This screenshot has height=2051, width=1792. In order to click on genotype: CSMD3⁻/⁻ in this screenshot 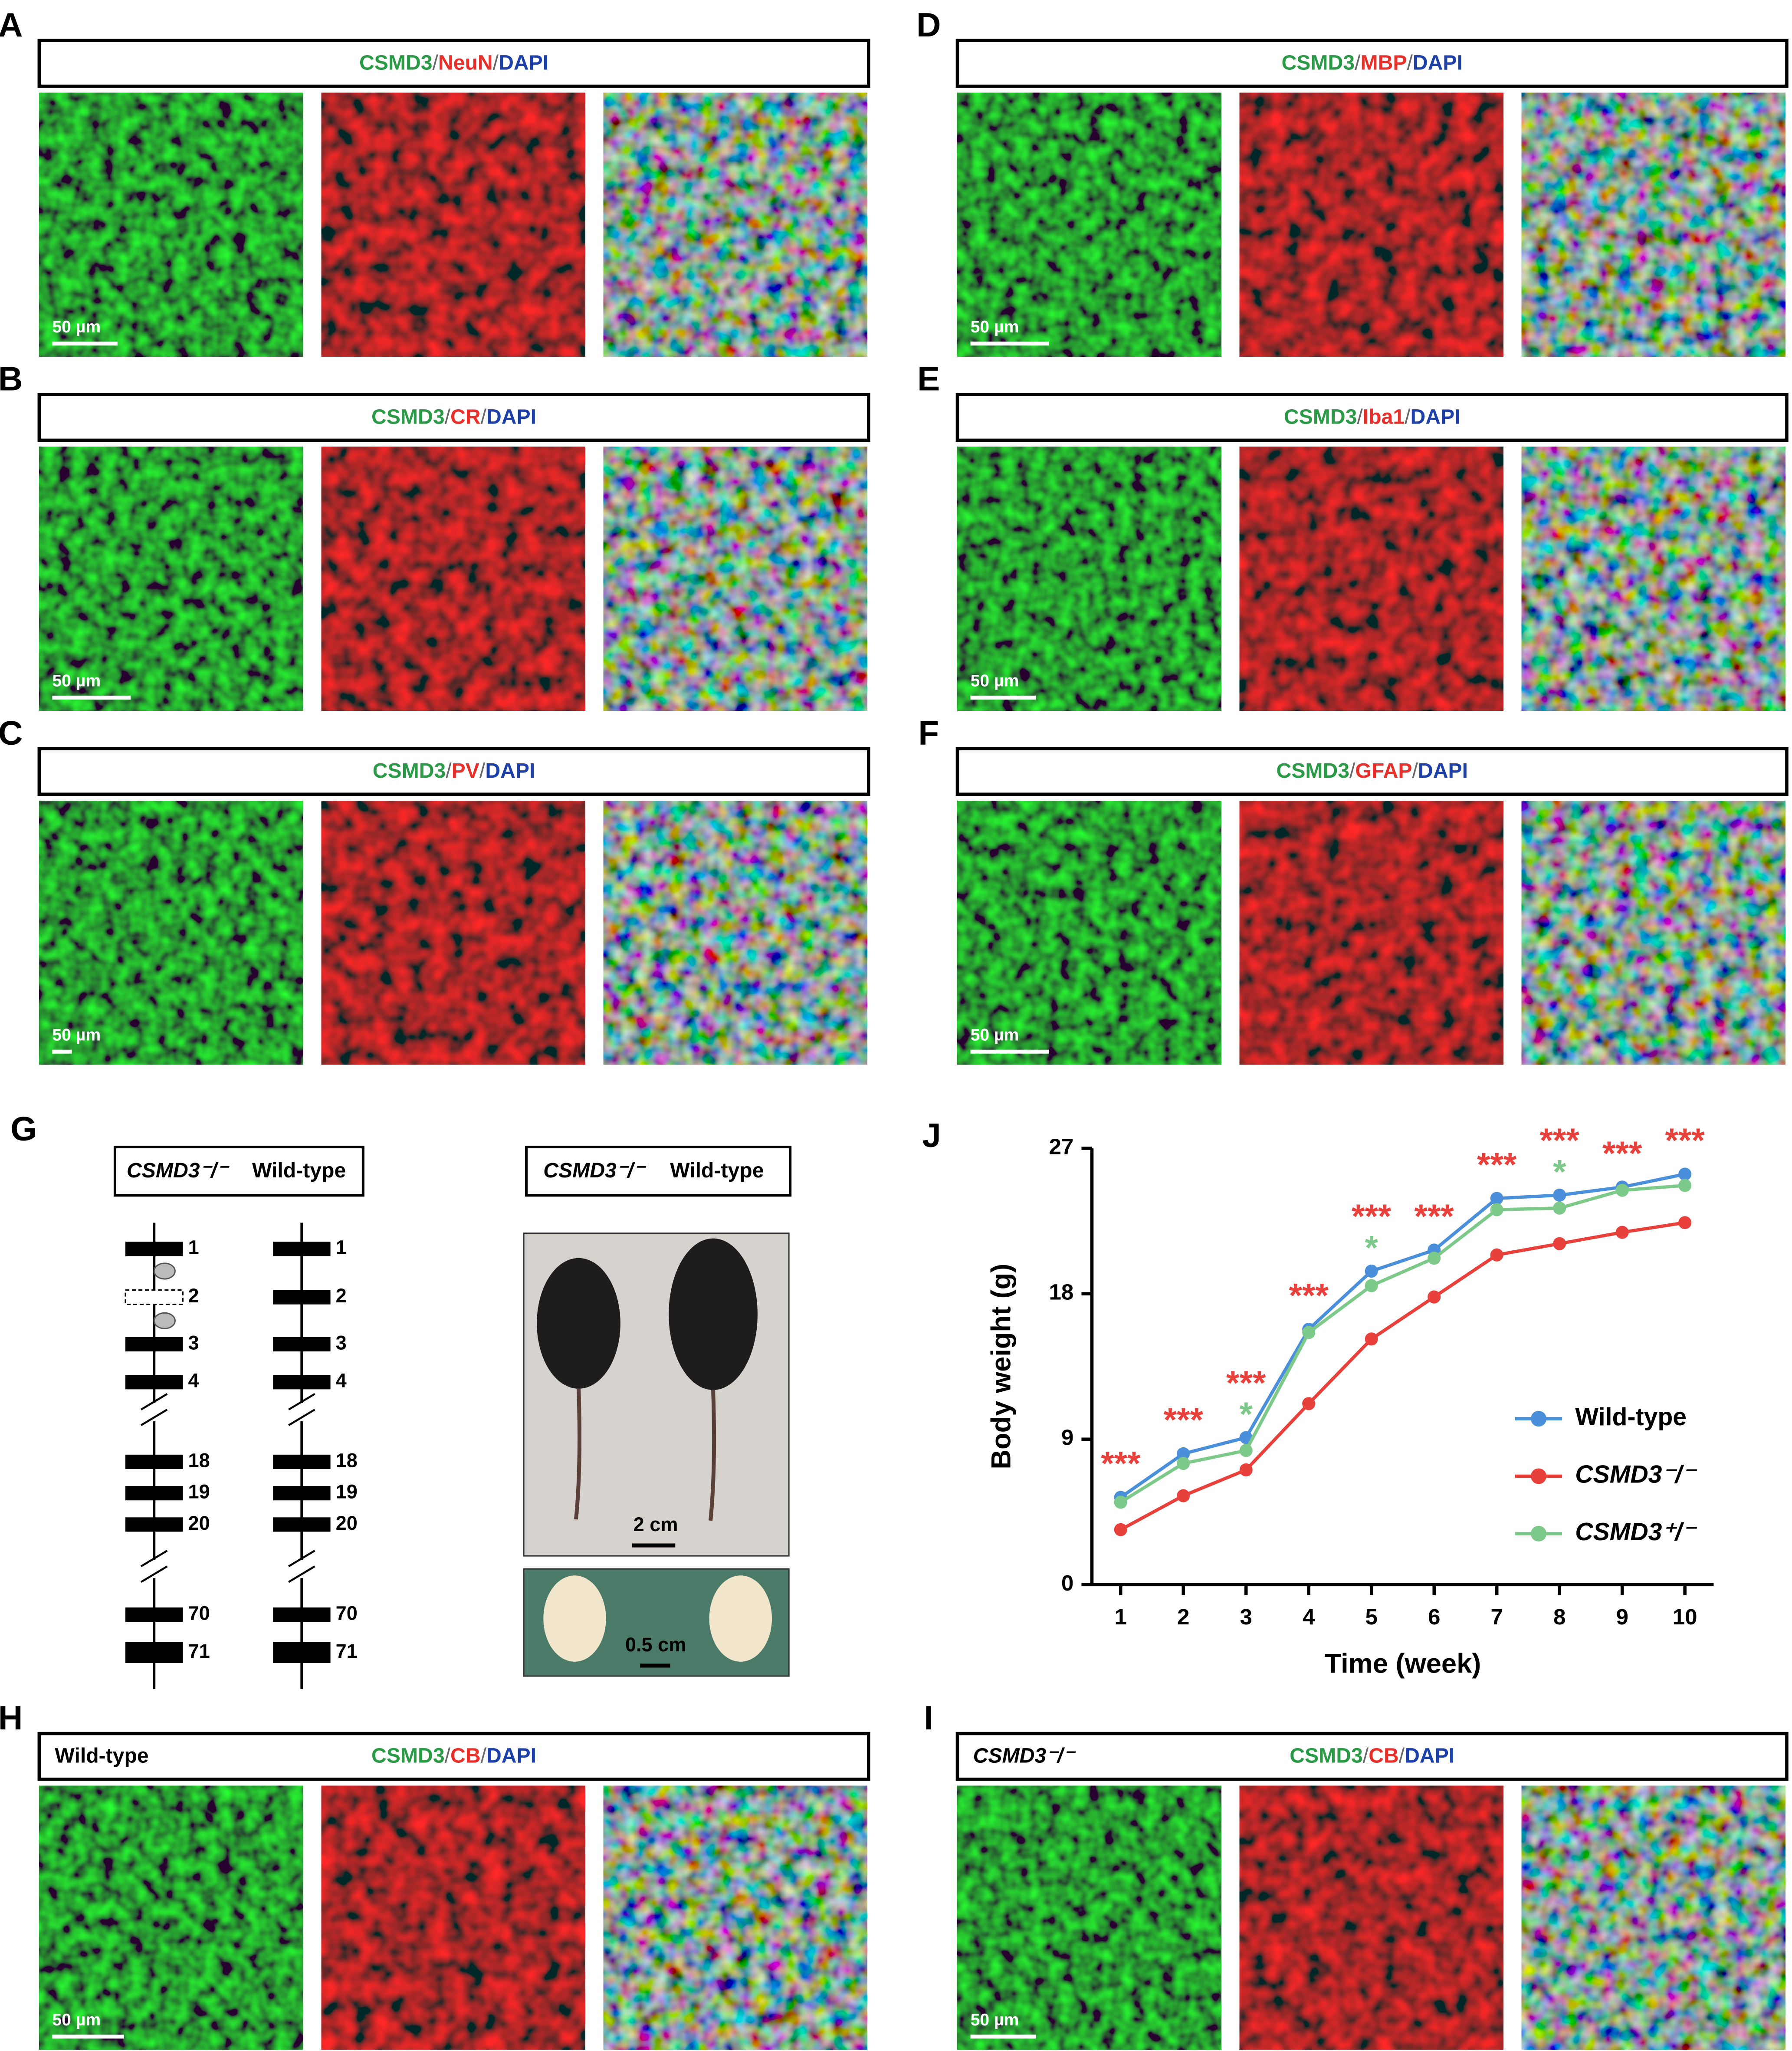, I will do `click(1024, 1755)`.